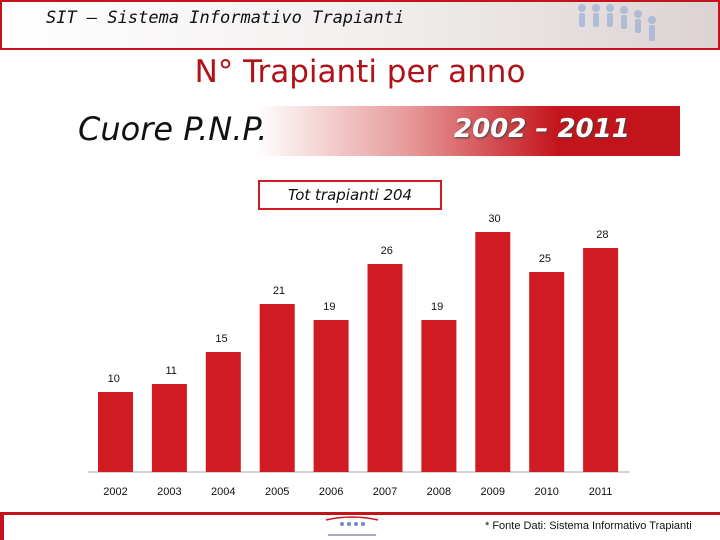 The height and width of the screenshot is (540, 720). What do you see at coordinates (601, 492) in the screenshot?
I see `x-tick-label-2011: 2011` at bounding box center [601, 492].